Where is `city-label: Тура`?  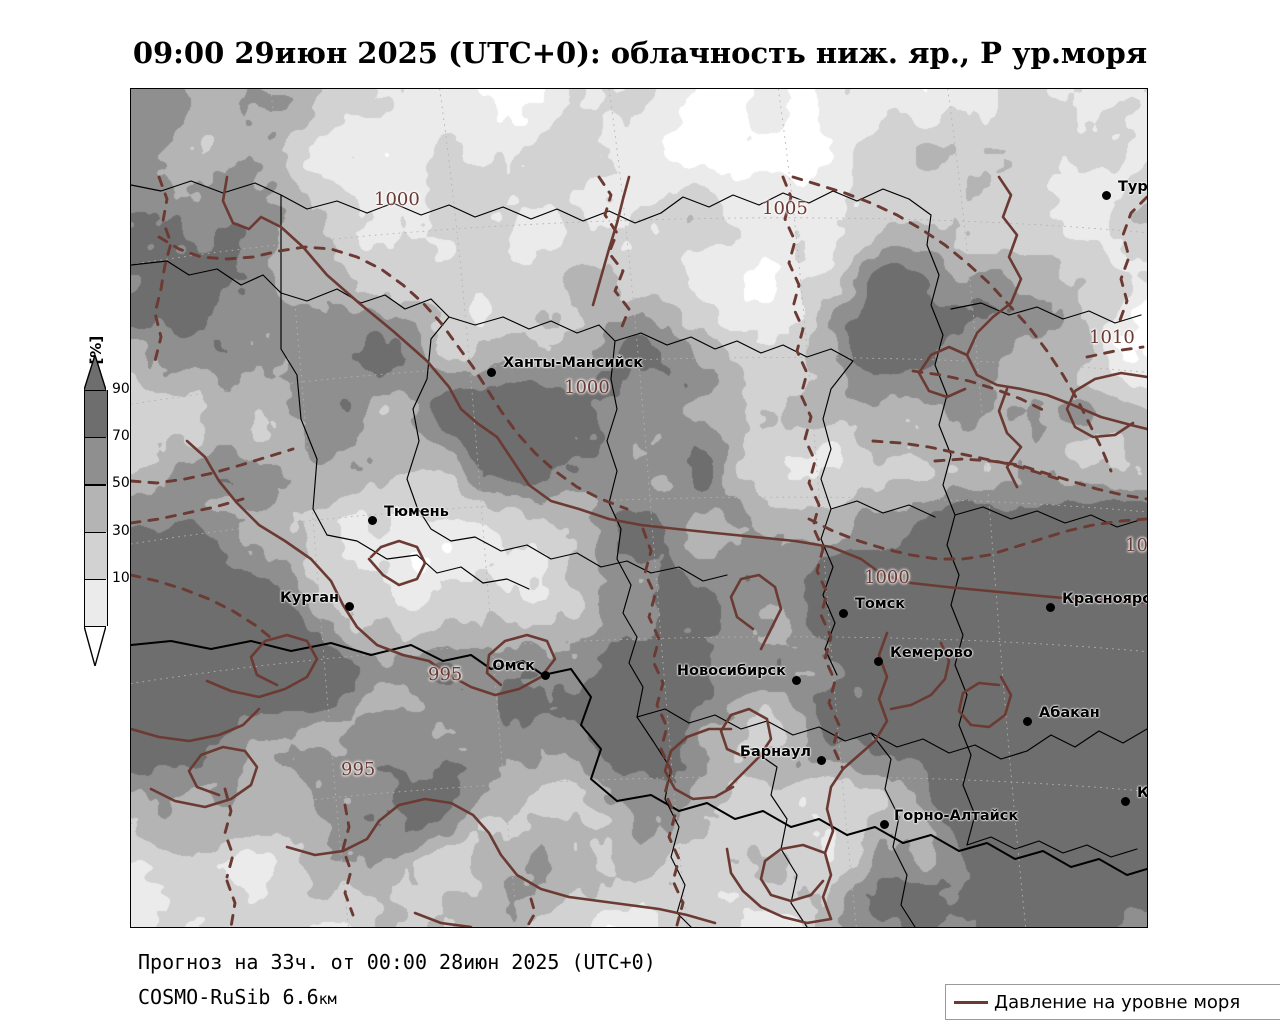 city-label: Тура is located at coordinates (1133, 187).